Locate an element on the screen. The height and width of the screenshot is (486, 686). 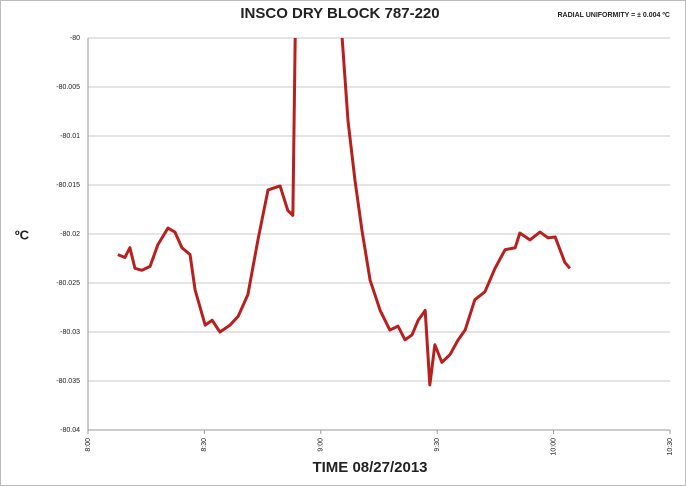
y-tick-label: -80 is located at coordinates (75, 38).